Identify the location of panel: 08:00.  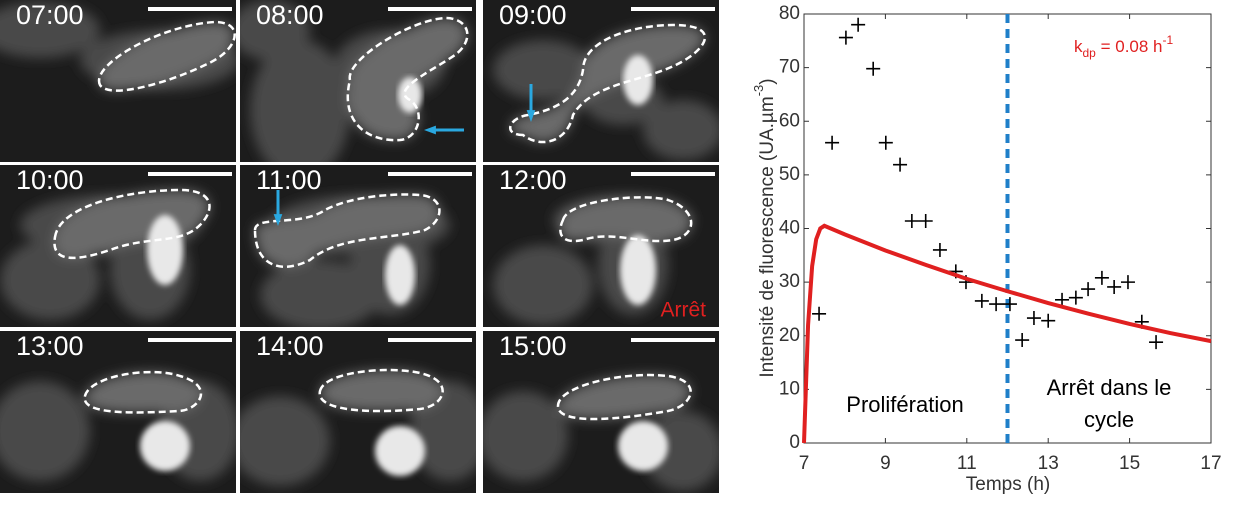
(358, 81).